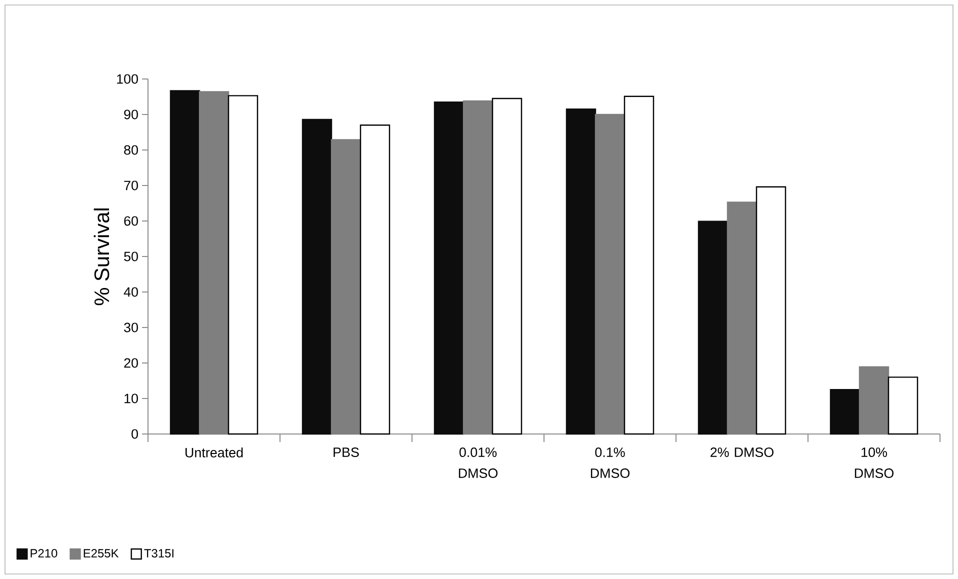  I want to click on y-tick-label: 80, so click(131, 150).